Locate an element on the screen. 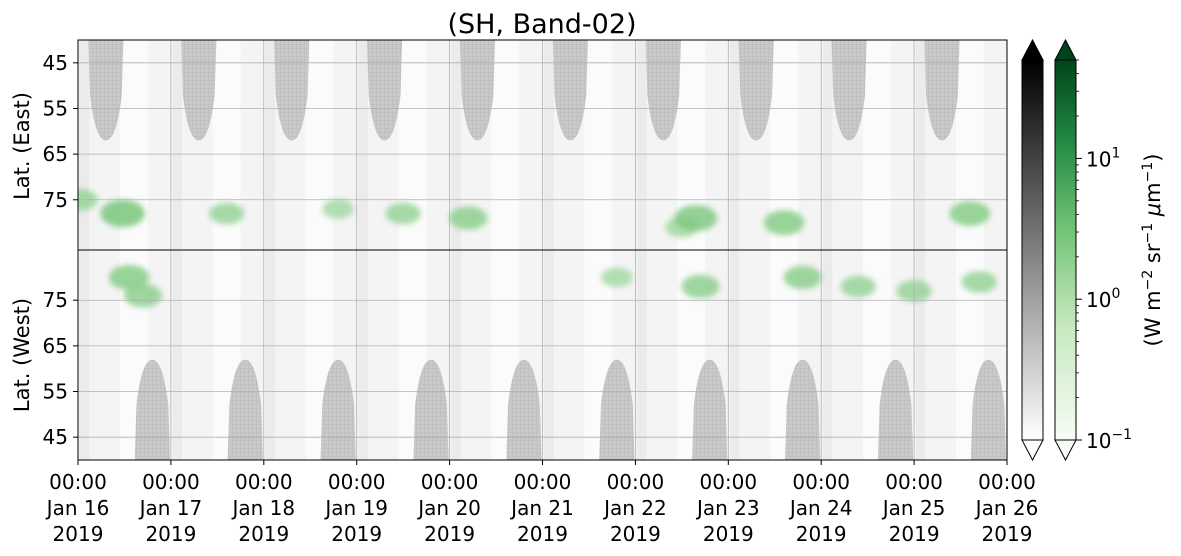 Image resolution: width=1181 pixels, height=556 pixels. y-tick-label-east: 45 is located at coordinates (55, 63).